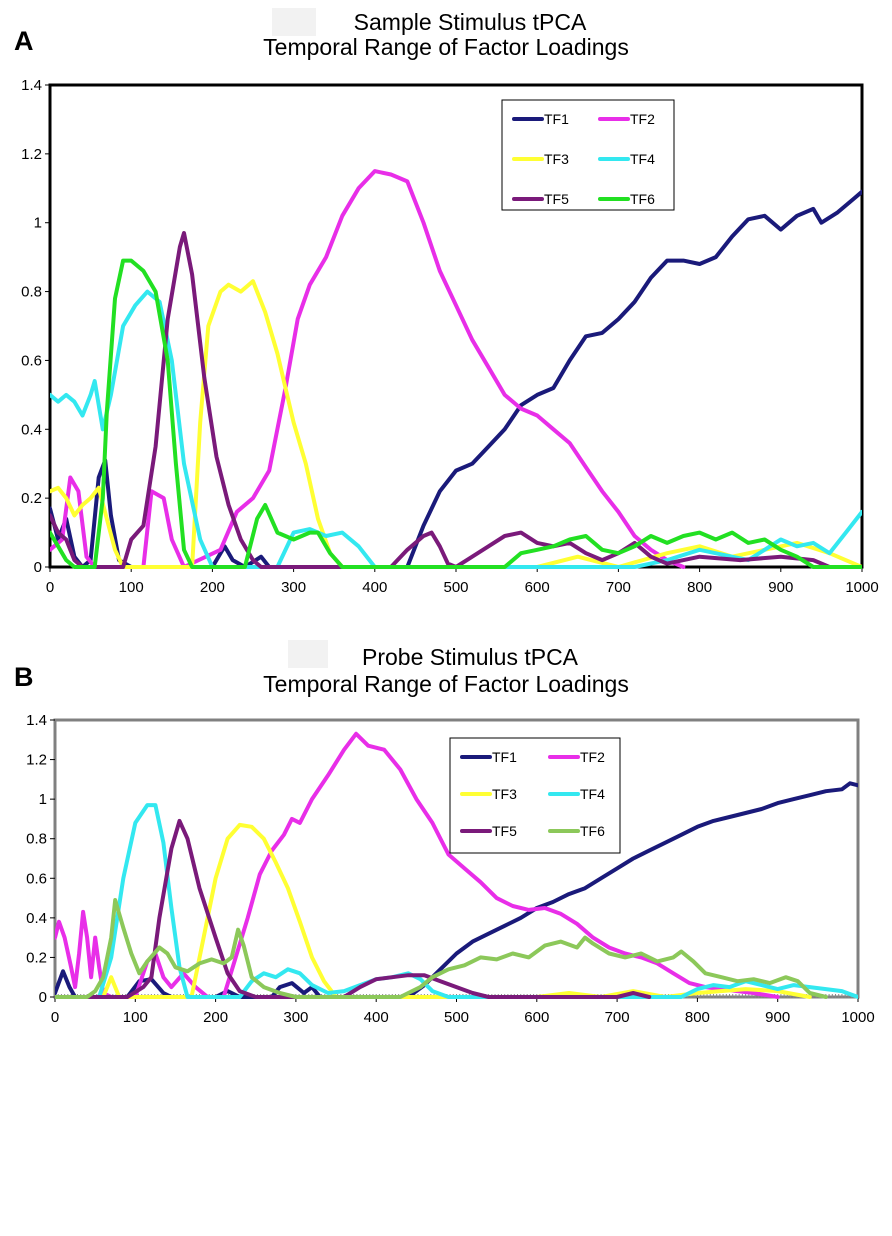 The height and width of the screenshot is (1236, 892). What do you see at coordinates (504, 794) in the screenshot?
I see `panel-b-legend-label-tf3: TF3` at bounding box center [504, 794].